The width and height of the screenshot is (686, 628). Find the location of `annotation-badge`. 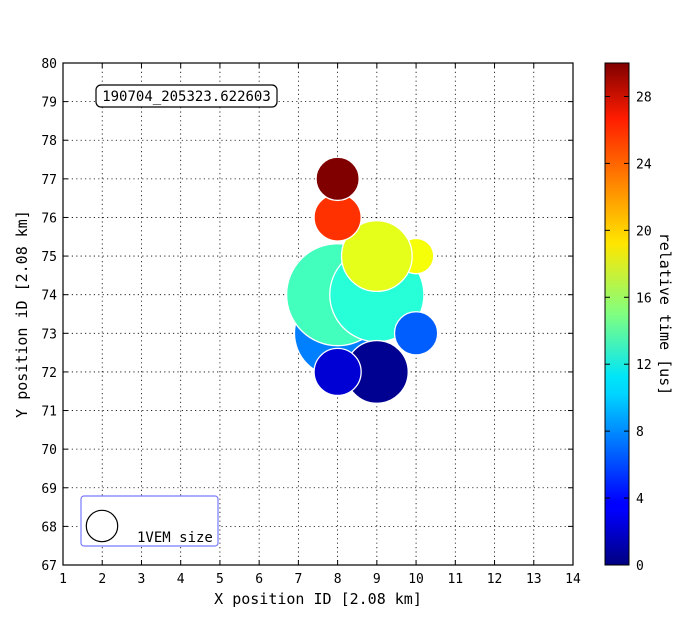

annotation-badge is located at coordinates (186, 96).